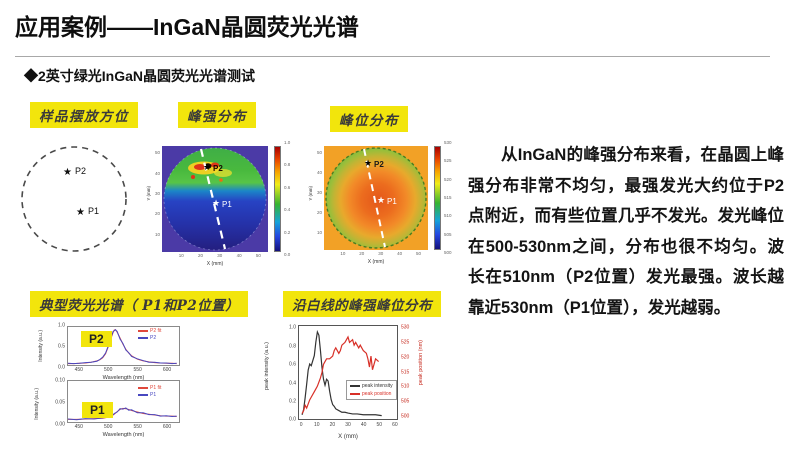 The height and width of the screenshot is (453, 785). What do you see at coordinates (369, 119) in the screenshot?
I see `label-peak-position-map: 峰位分布` at bounding box center [369, 119].